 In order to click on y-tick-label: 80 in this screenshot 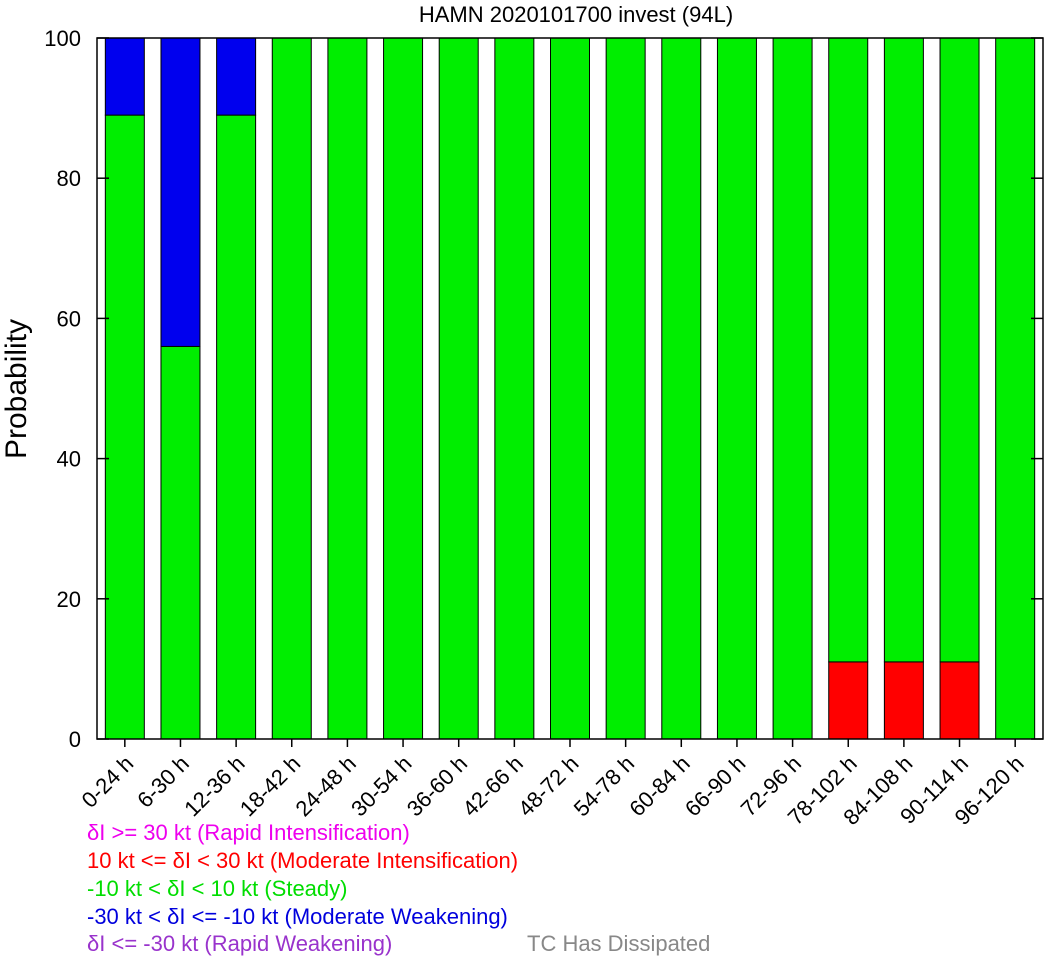, I will do `click(69, 178)`.